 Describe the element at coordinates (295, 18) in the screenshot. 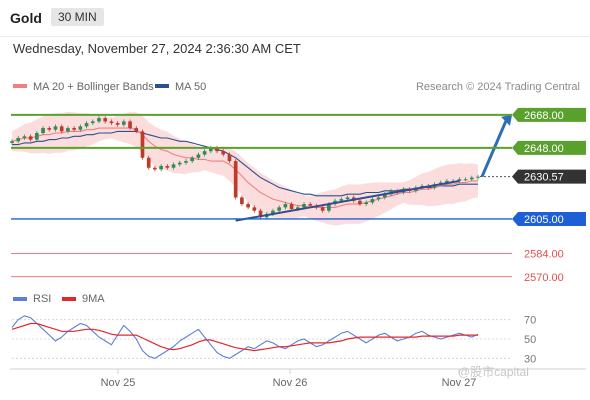

I see `chart-header: Gold 30 MIN` at that location.